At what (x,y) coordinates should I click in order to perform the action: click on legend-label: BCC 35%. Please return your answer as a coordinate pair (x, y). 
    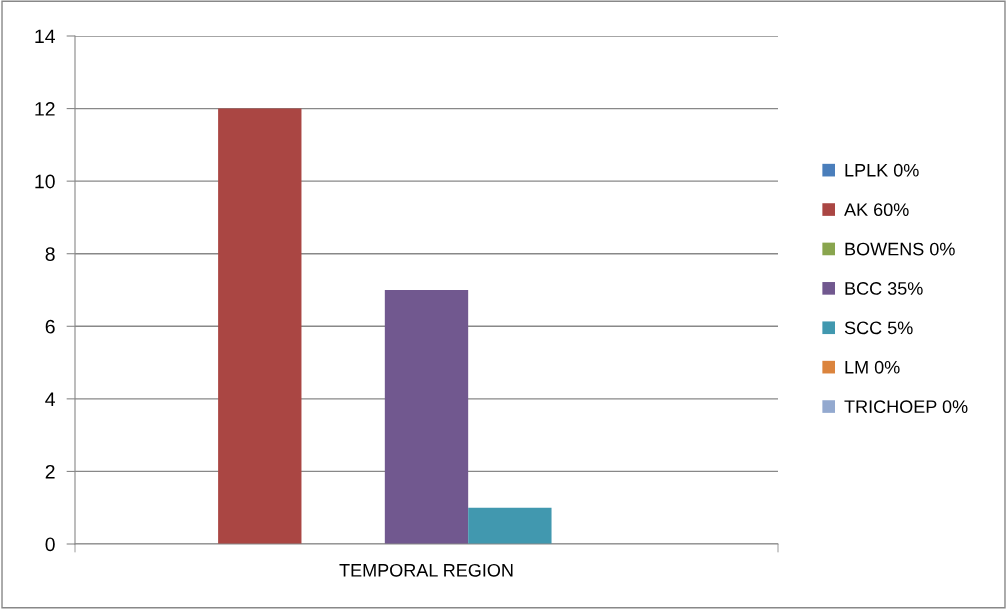
    Looking at the image, I should click on (884, 288).